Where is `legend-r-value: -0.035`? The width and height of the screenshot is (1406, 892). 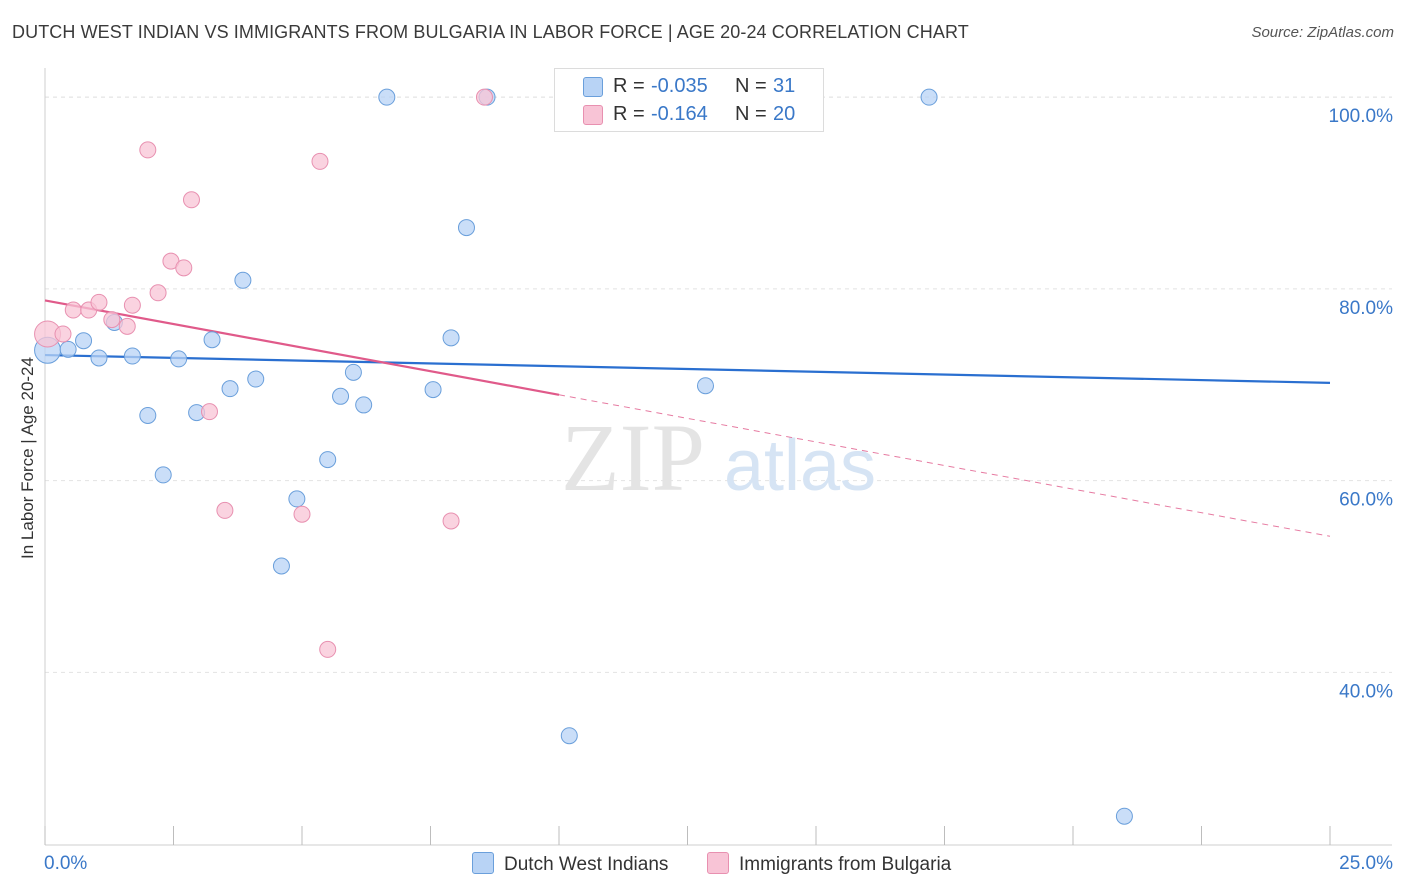 legend-r-value: -0.035 is located at coordinates (679, 86).